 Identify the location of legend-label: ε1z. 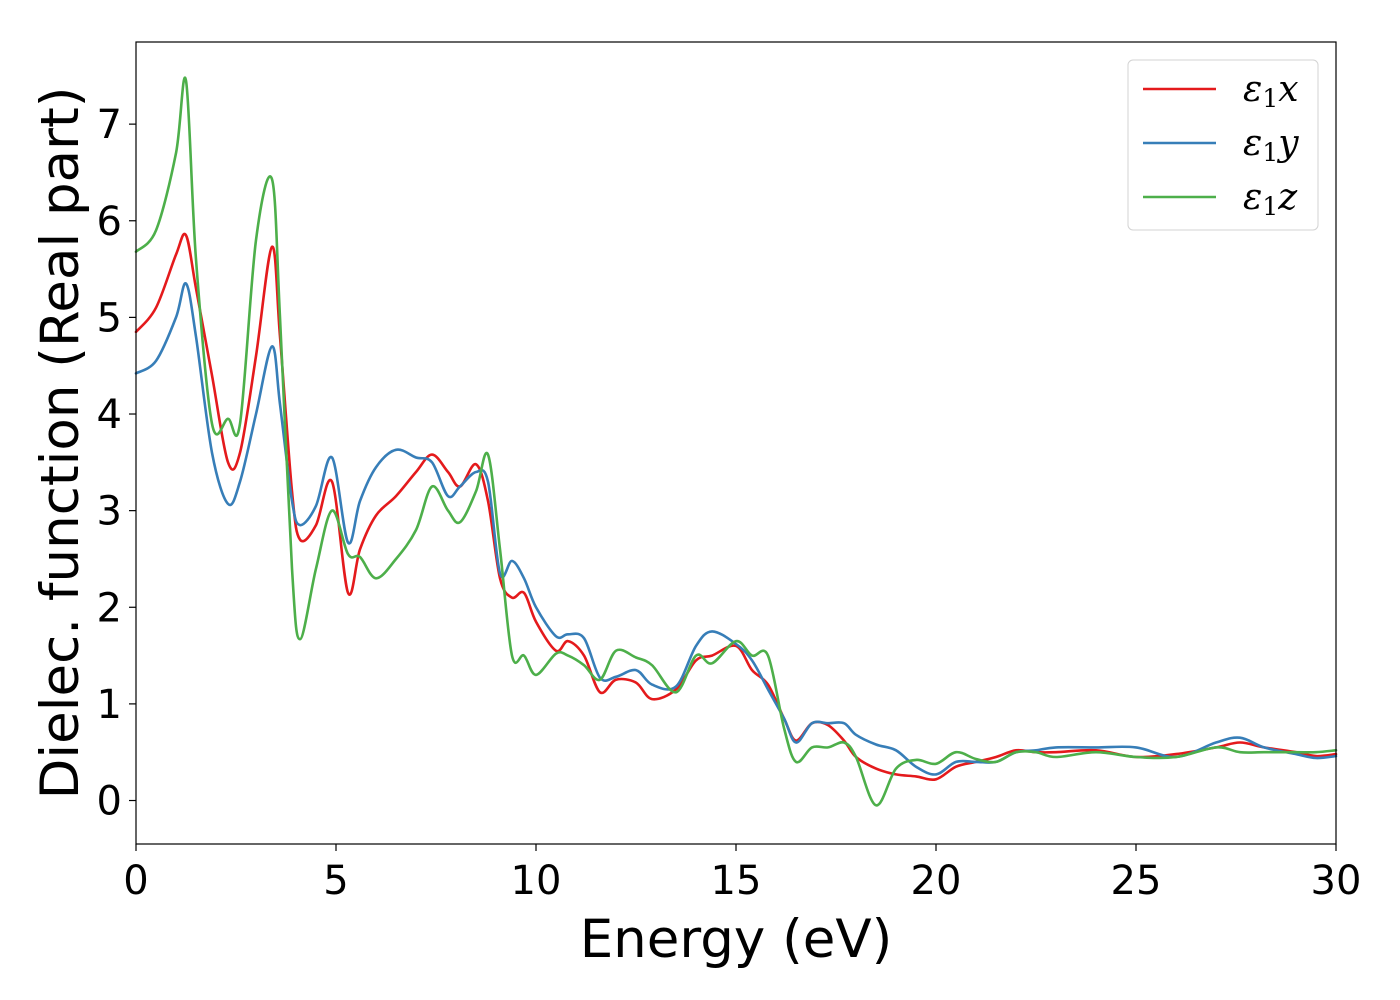
(1270, 199).